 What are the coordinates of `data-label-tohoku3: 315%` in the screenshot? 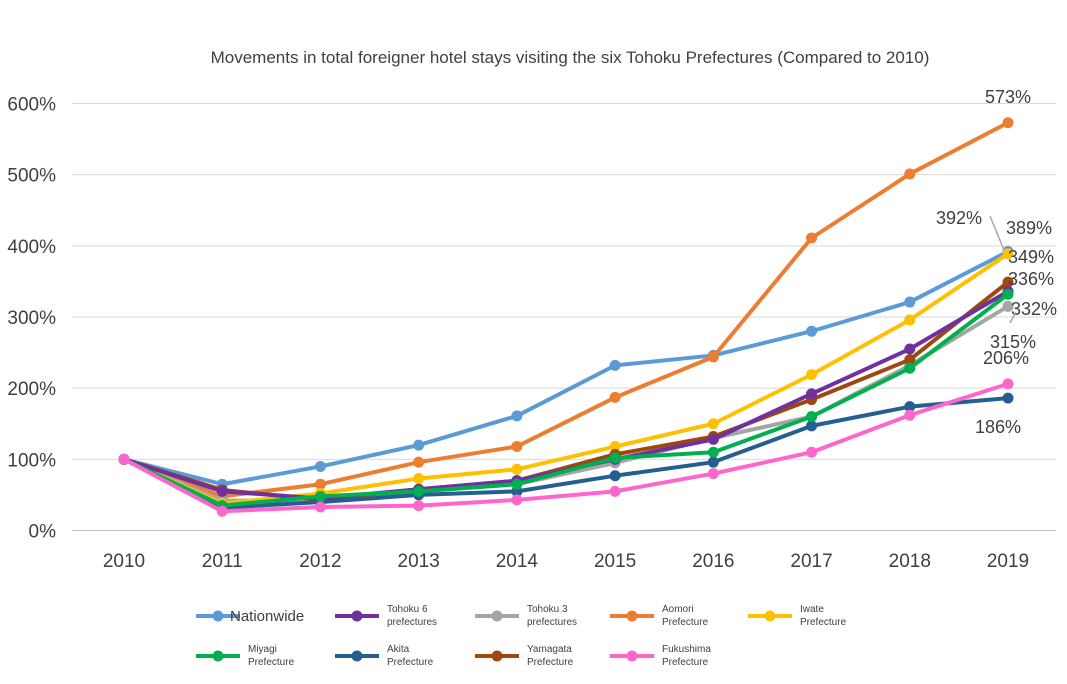 It's located at (1013, 342).